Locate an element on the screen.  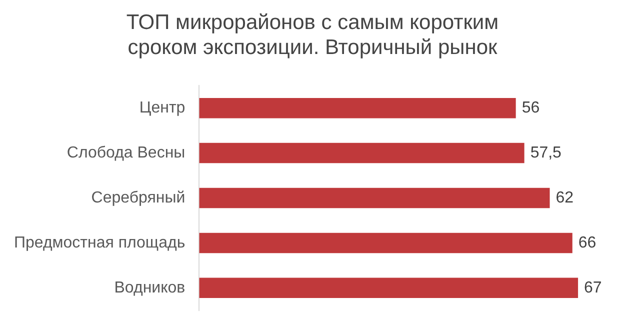
y-tick-label: Предмостная площадь is located at coordinates (100, 243).